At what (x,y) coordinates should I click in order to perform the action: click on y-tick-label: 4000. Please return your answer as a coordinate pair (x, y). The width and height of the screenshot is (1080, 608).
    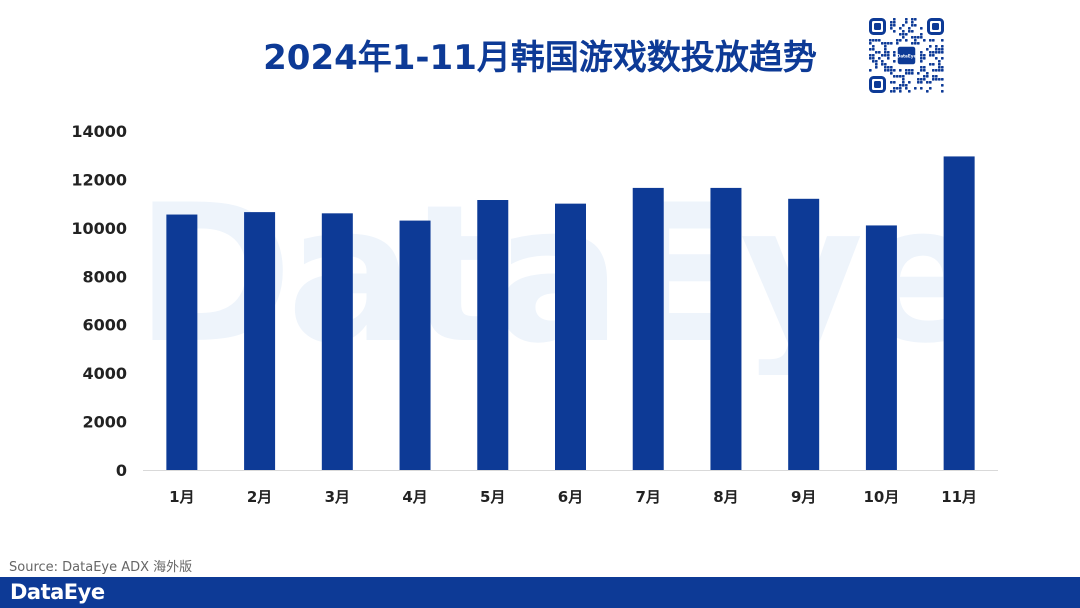
    Looking at the image, I should click on (104, 373).